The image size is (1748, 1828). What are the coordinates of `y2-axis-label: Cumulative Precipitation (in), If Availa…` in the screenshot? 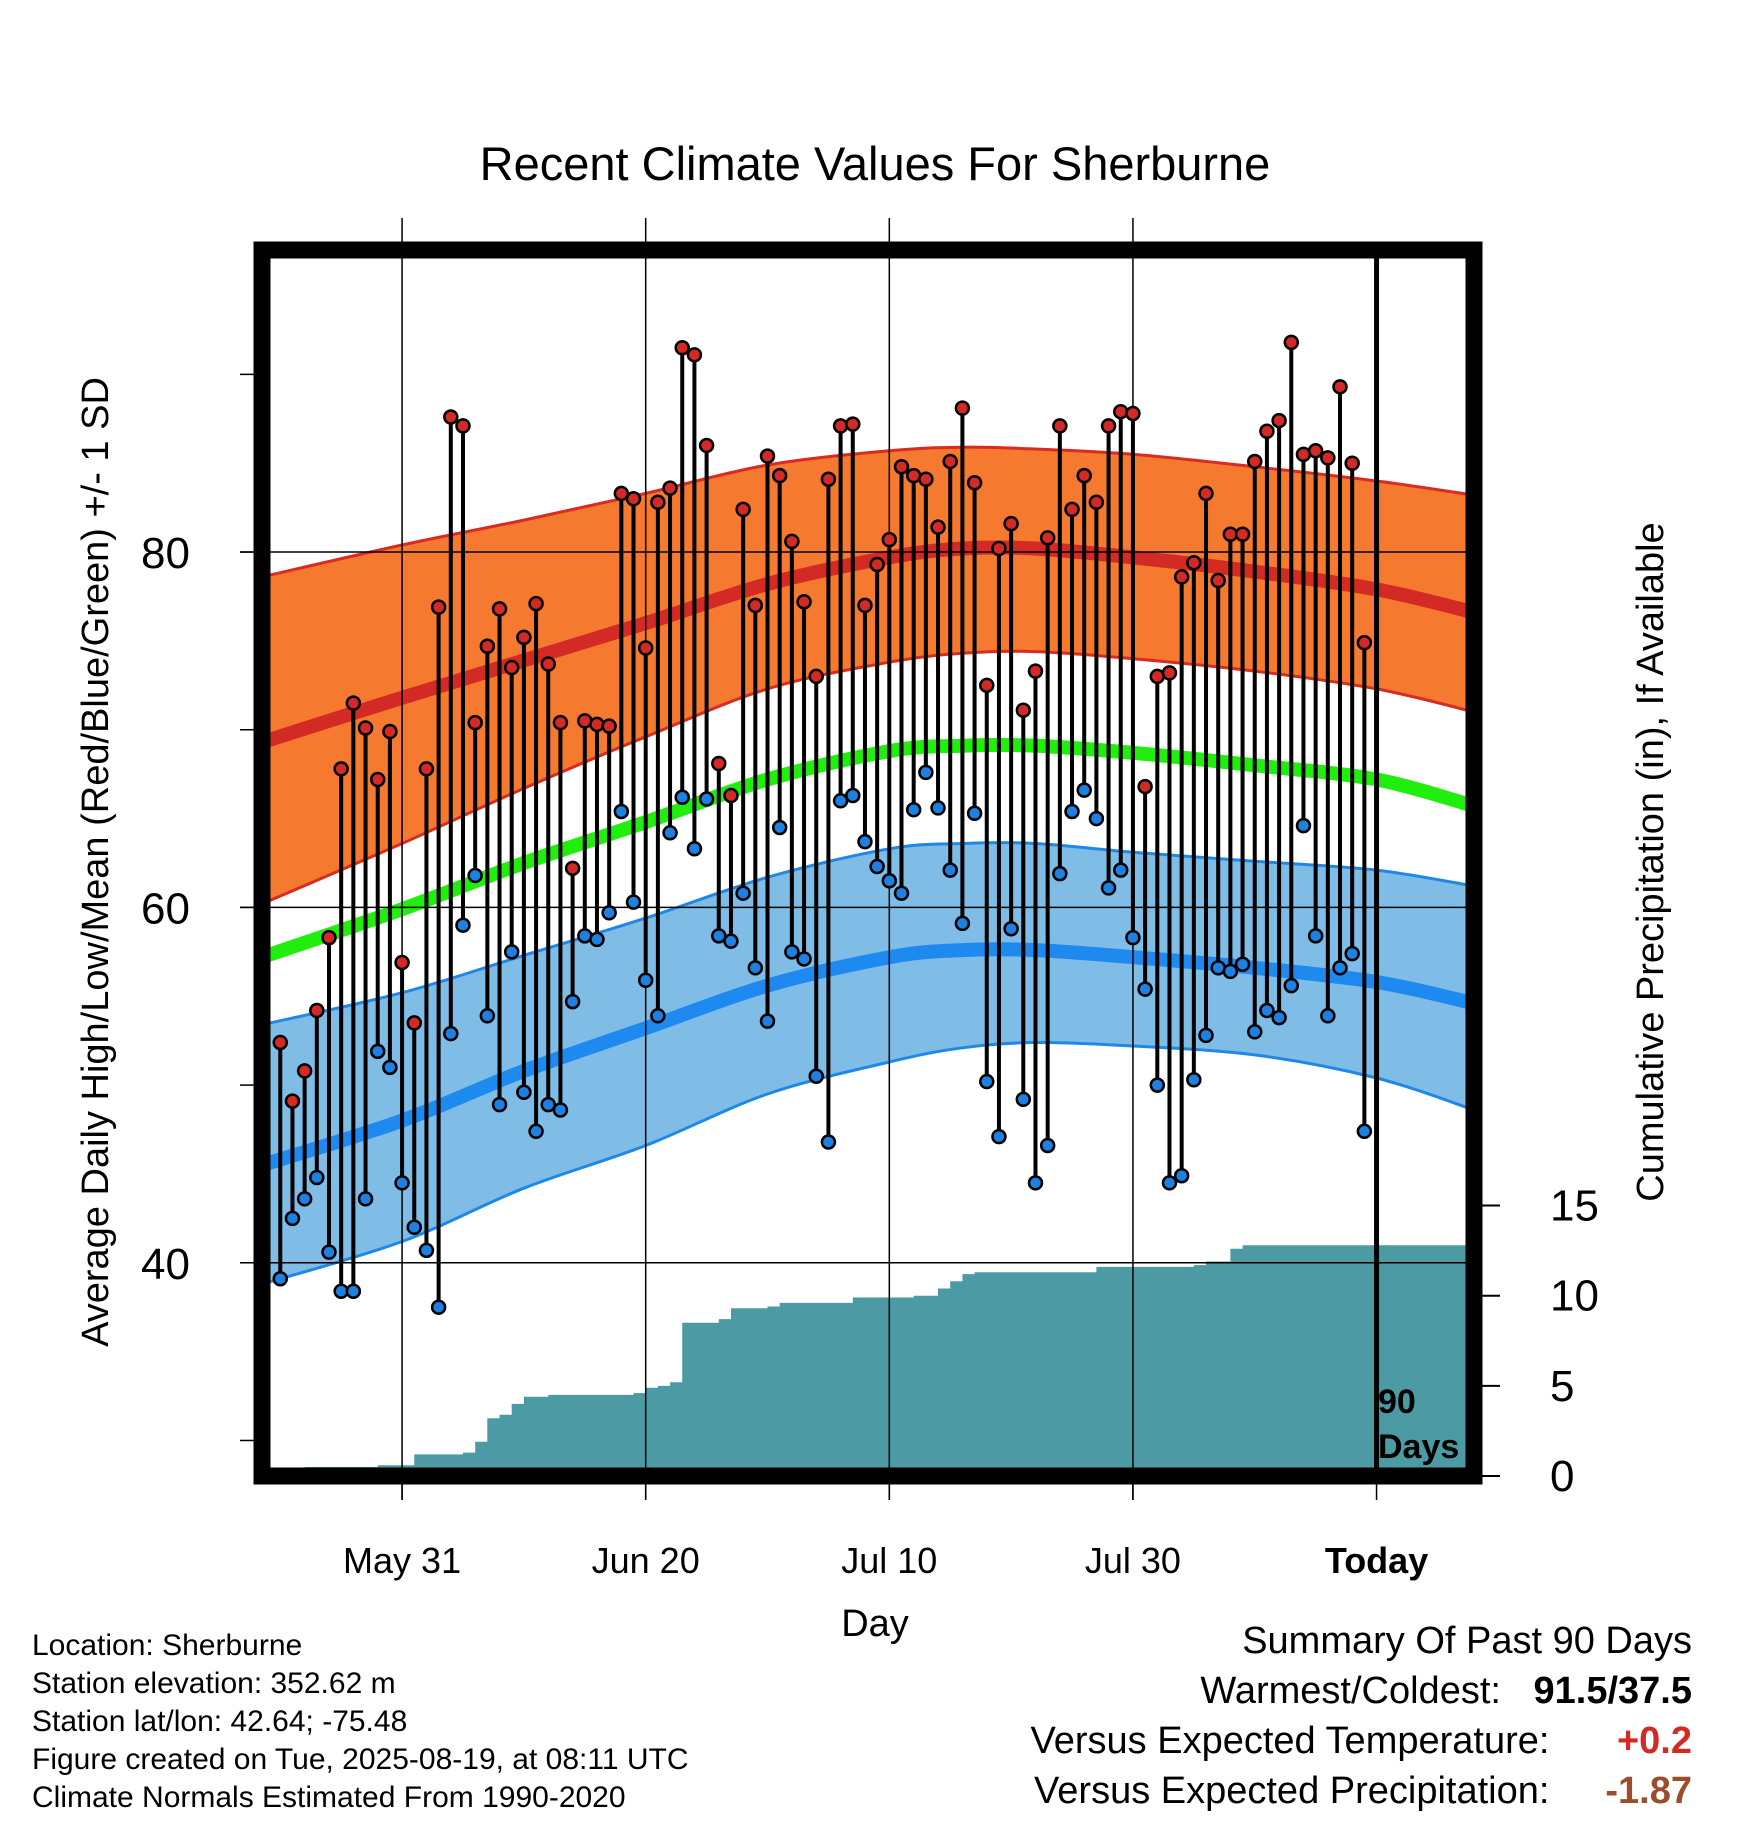 It's located at (1651, 861).